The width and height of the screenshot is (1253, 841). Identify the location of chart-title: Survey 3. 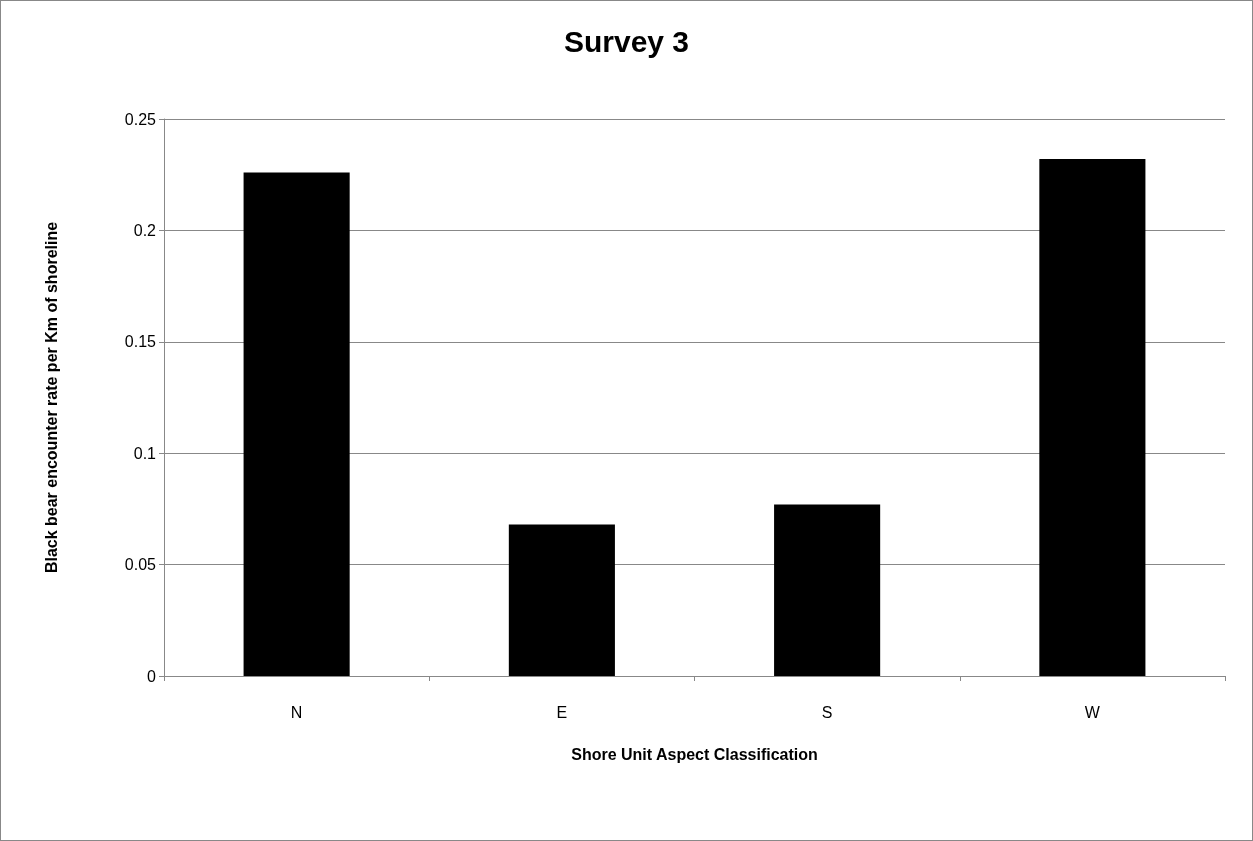
(626, 41).